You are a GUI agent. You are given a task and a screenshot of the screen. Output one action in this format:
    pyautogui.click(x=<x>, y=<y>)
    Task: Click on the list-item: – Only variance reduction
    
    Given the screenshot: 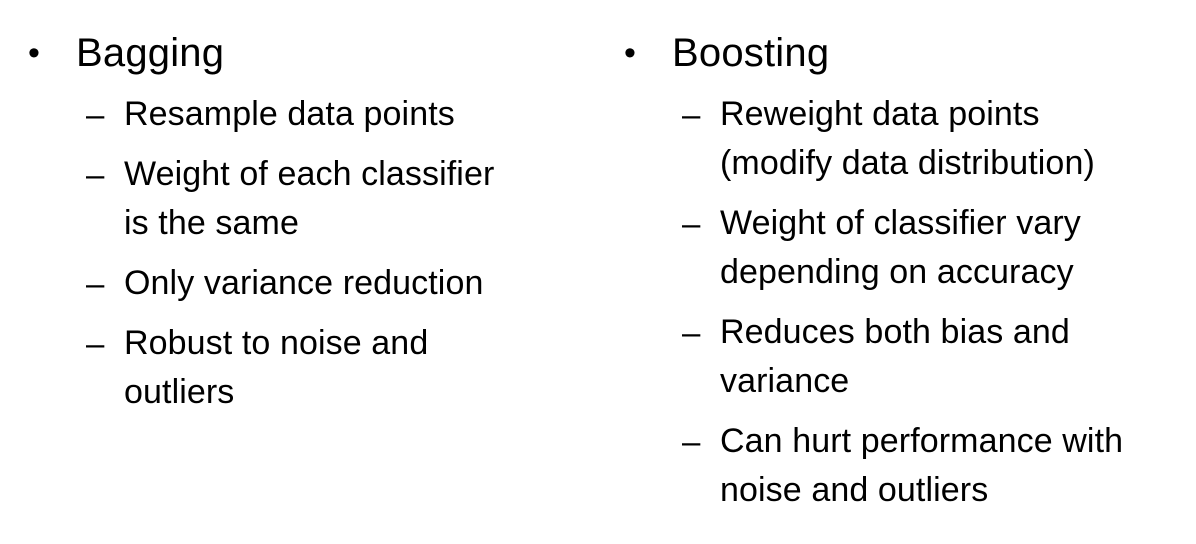 What is the action you would take?
    pyautogui.click(x=304, y=283)
    